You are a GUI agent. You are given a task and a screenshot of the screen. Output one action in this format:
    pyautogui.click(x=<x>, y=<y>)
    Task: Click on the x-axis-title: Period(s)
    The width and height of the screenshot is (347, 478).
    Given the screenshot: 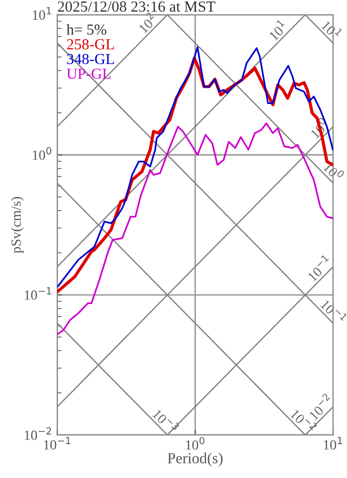 What is the action you would take?
    pyautogui.click(x=195, y=459)
    